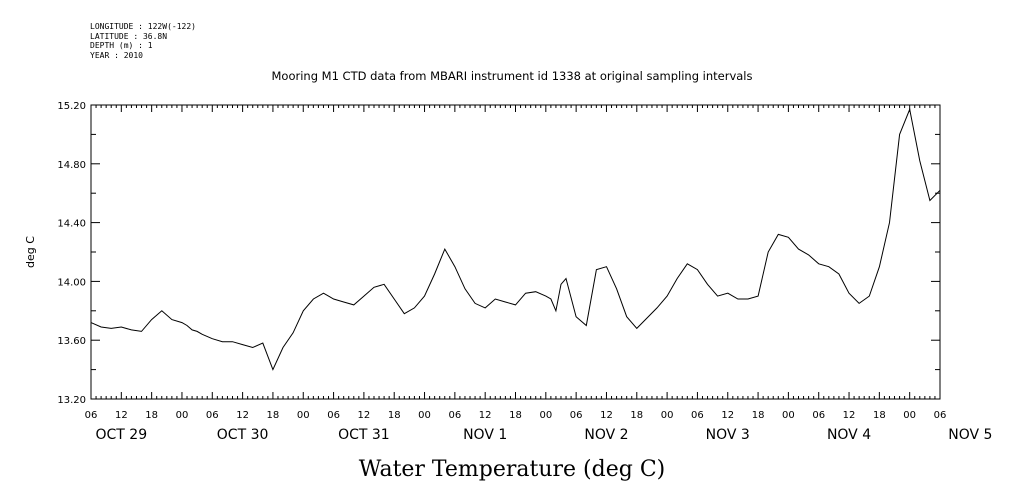 The image size is (1009, 504). What do you see at coordinates (243, 435) in the screenshot?
I see `x-day-label: OCT 30` at bounding box center [243, 435].